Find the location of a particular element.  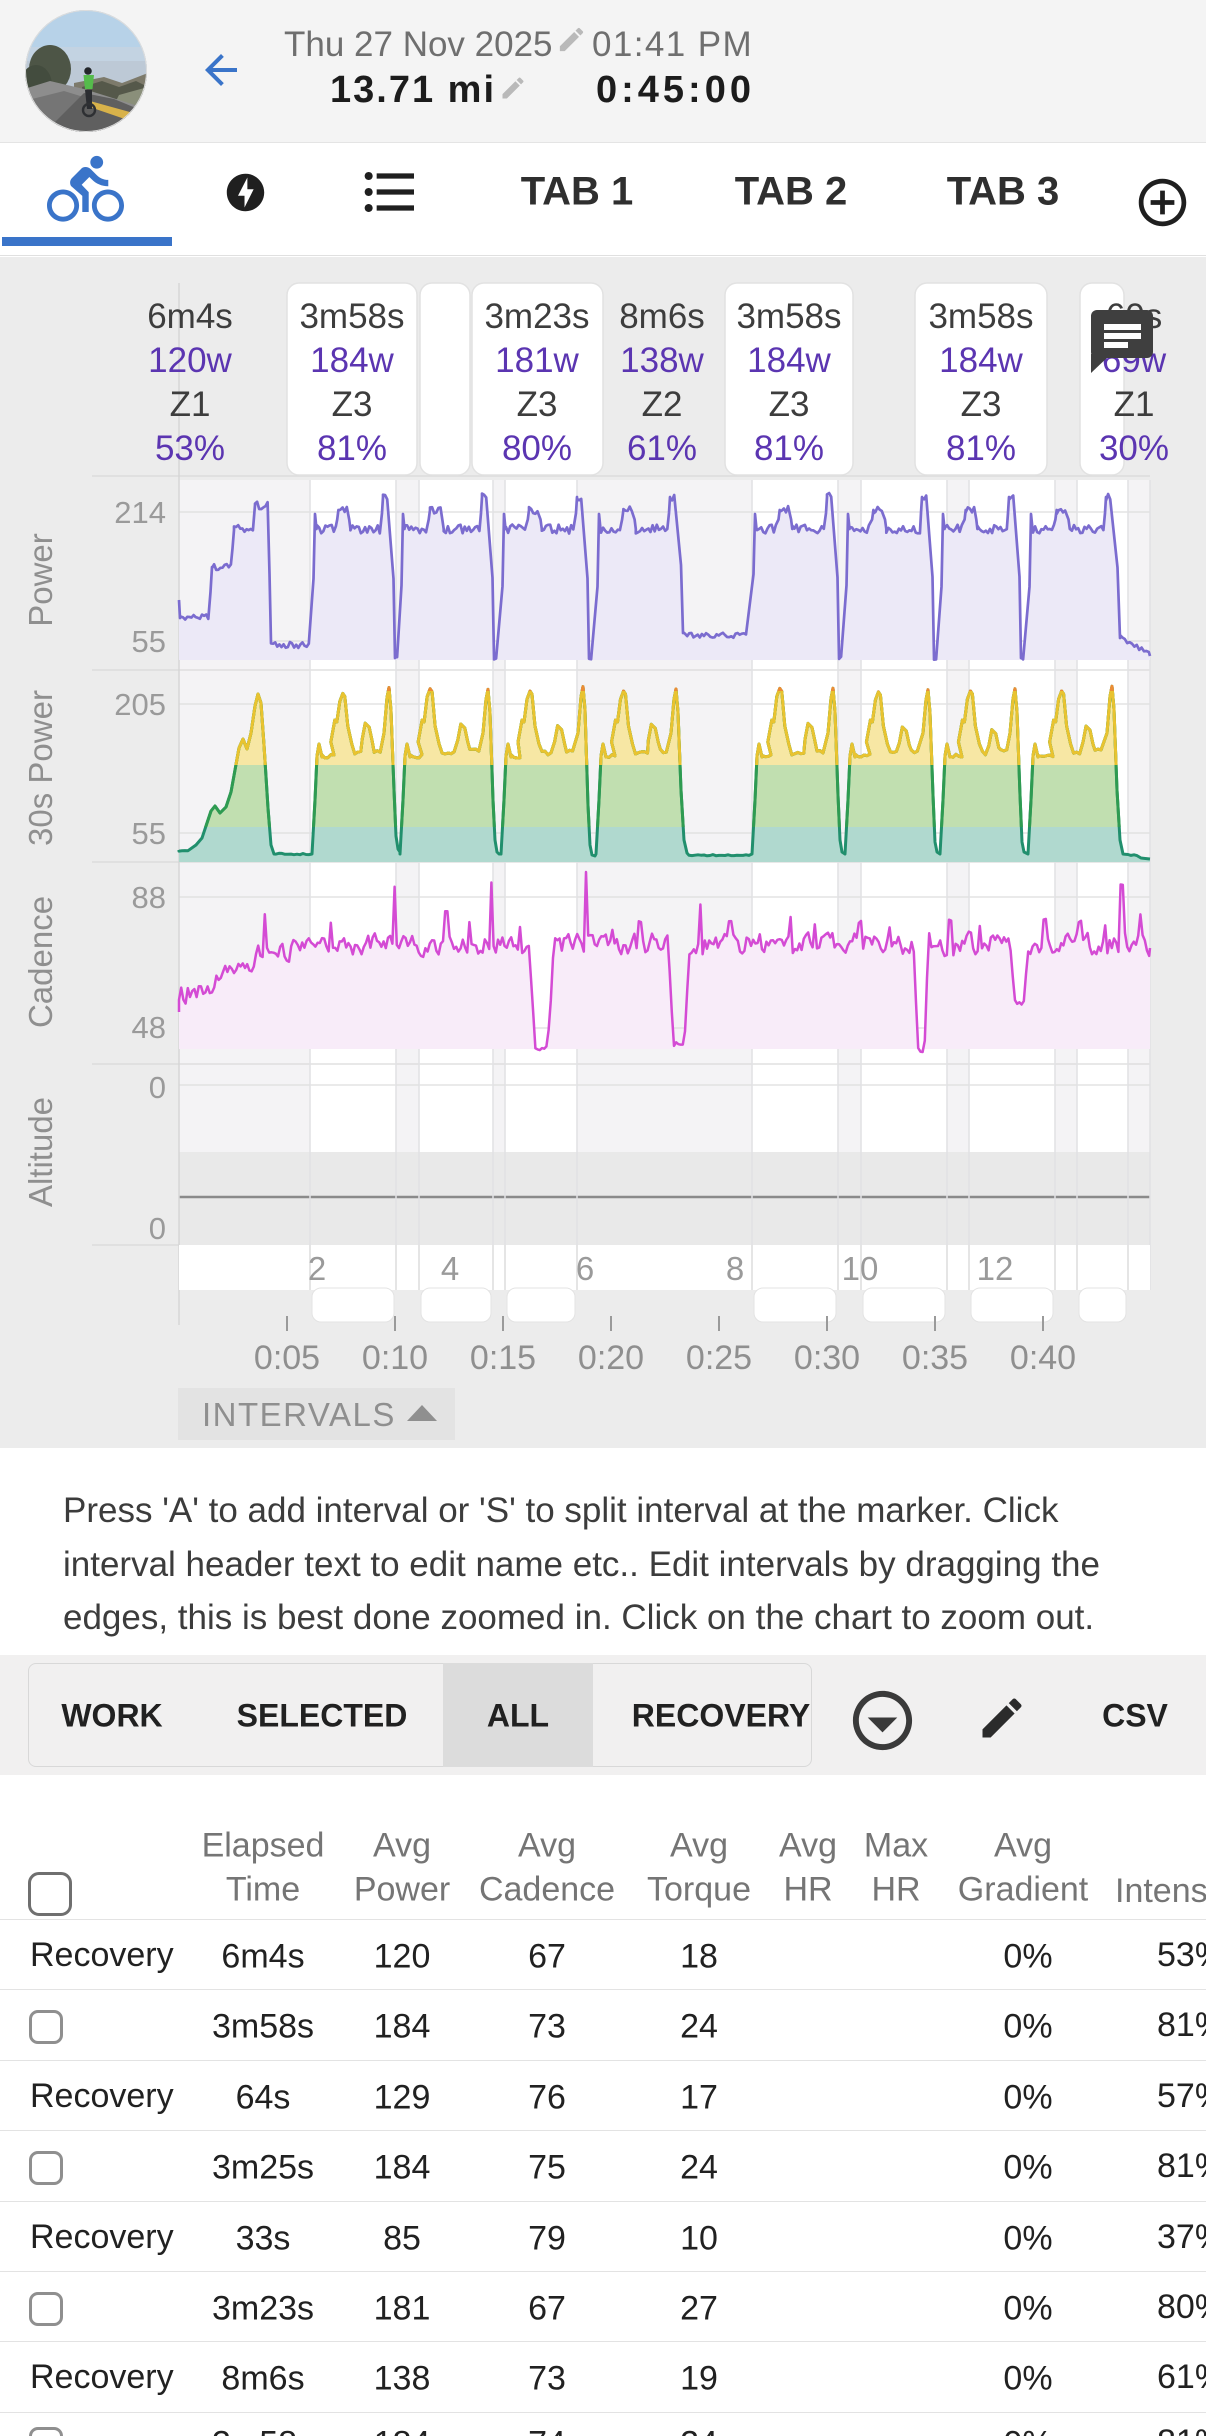

svg-text: 0:05 is located at coordinates (287, 1358).